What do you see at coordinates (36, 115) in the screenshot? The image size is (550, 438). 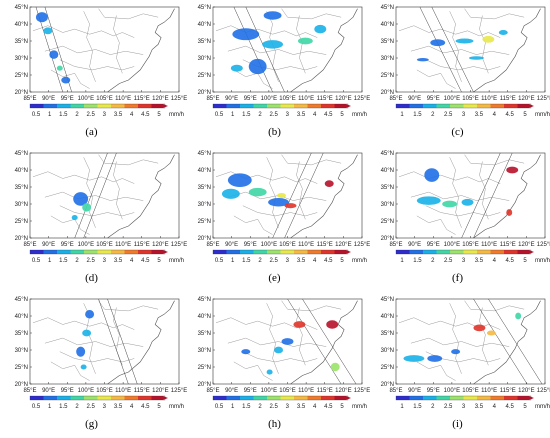 I see `colorbar-tick-label: 0.5` at bounding box center [36, 115].